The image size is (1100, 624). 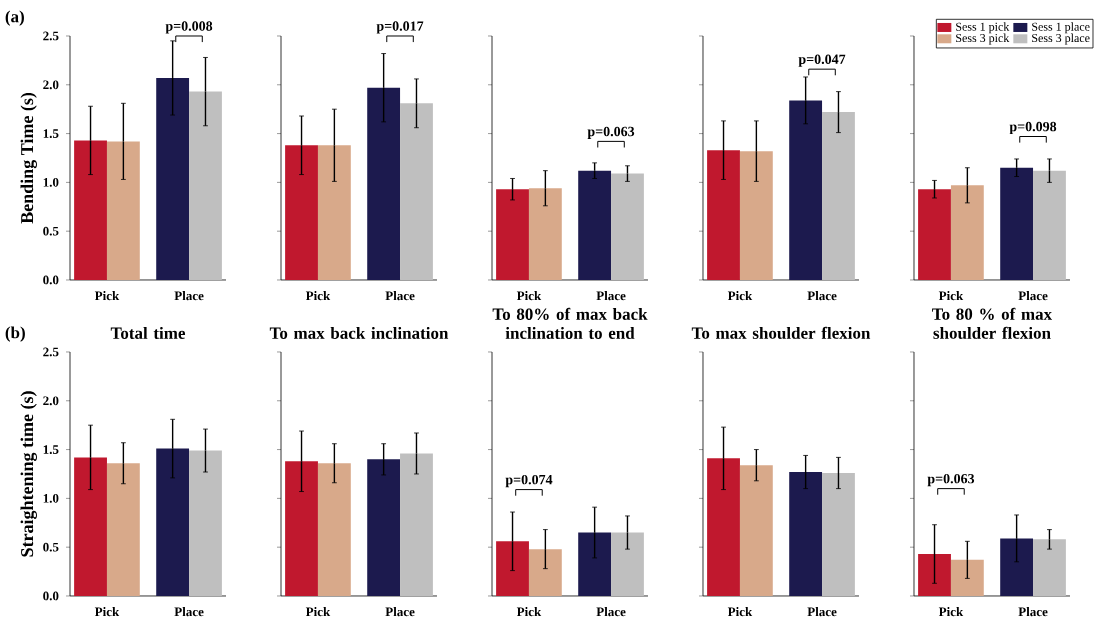 What do you see at coordinates (781, 332) in the screenshot?
I see `chart-title: To max shoulder flexion` at bounding box center [781, 332].